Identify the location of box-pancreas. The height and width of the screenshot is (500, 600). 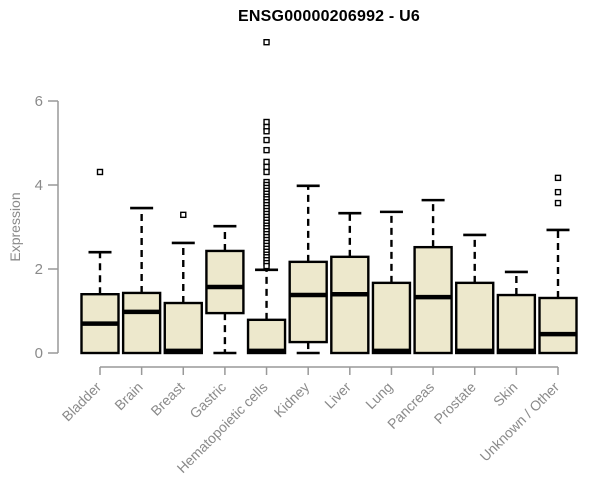
(433, 300).